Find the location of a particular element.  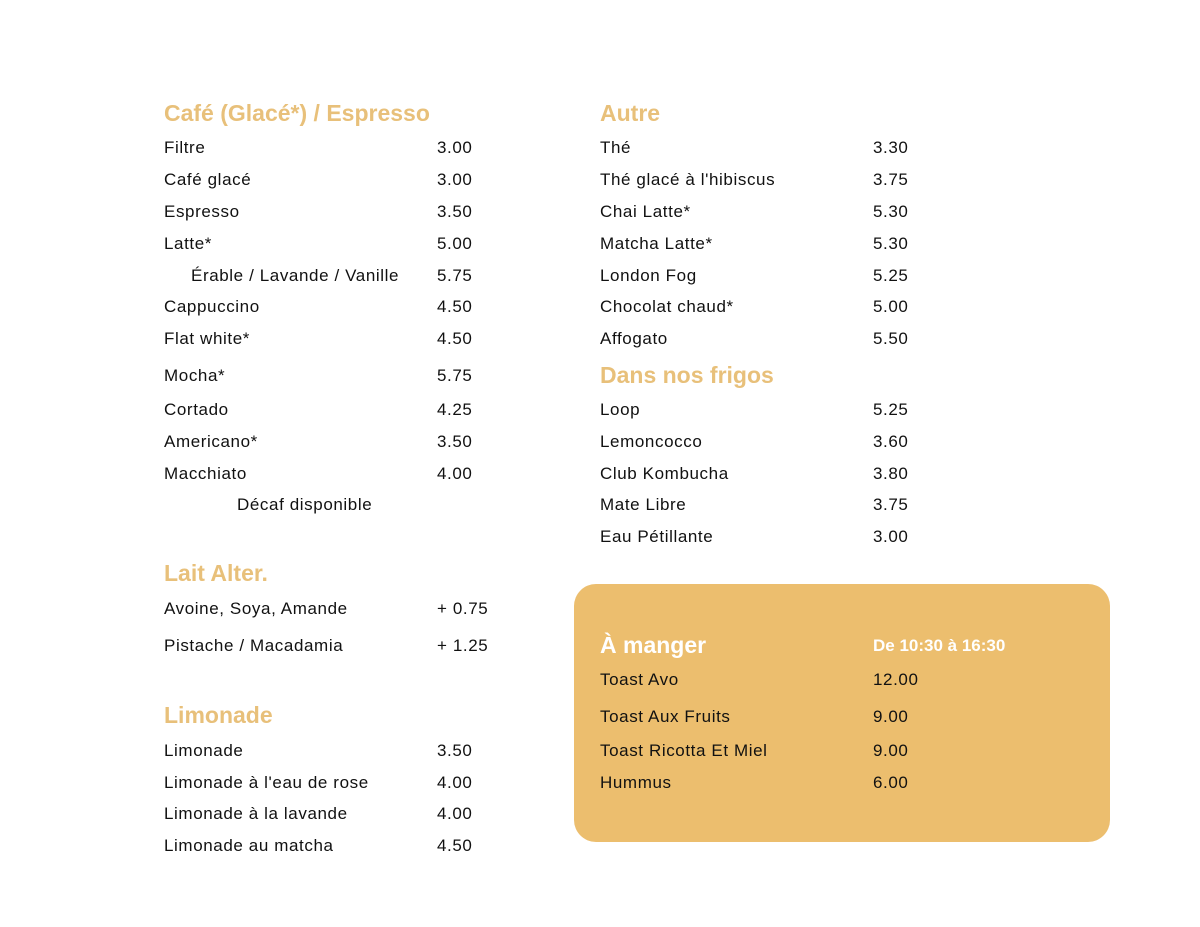

menu-item-name: Thé glacé à l'hibiscus is located at coordinates (688, 179).